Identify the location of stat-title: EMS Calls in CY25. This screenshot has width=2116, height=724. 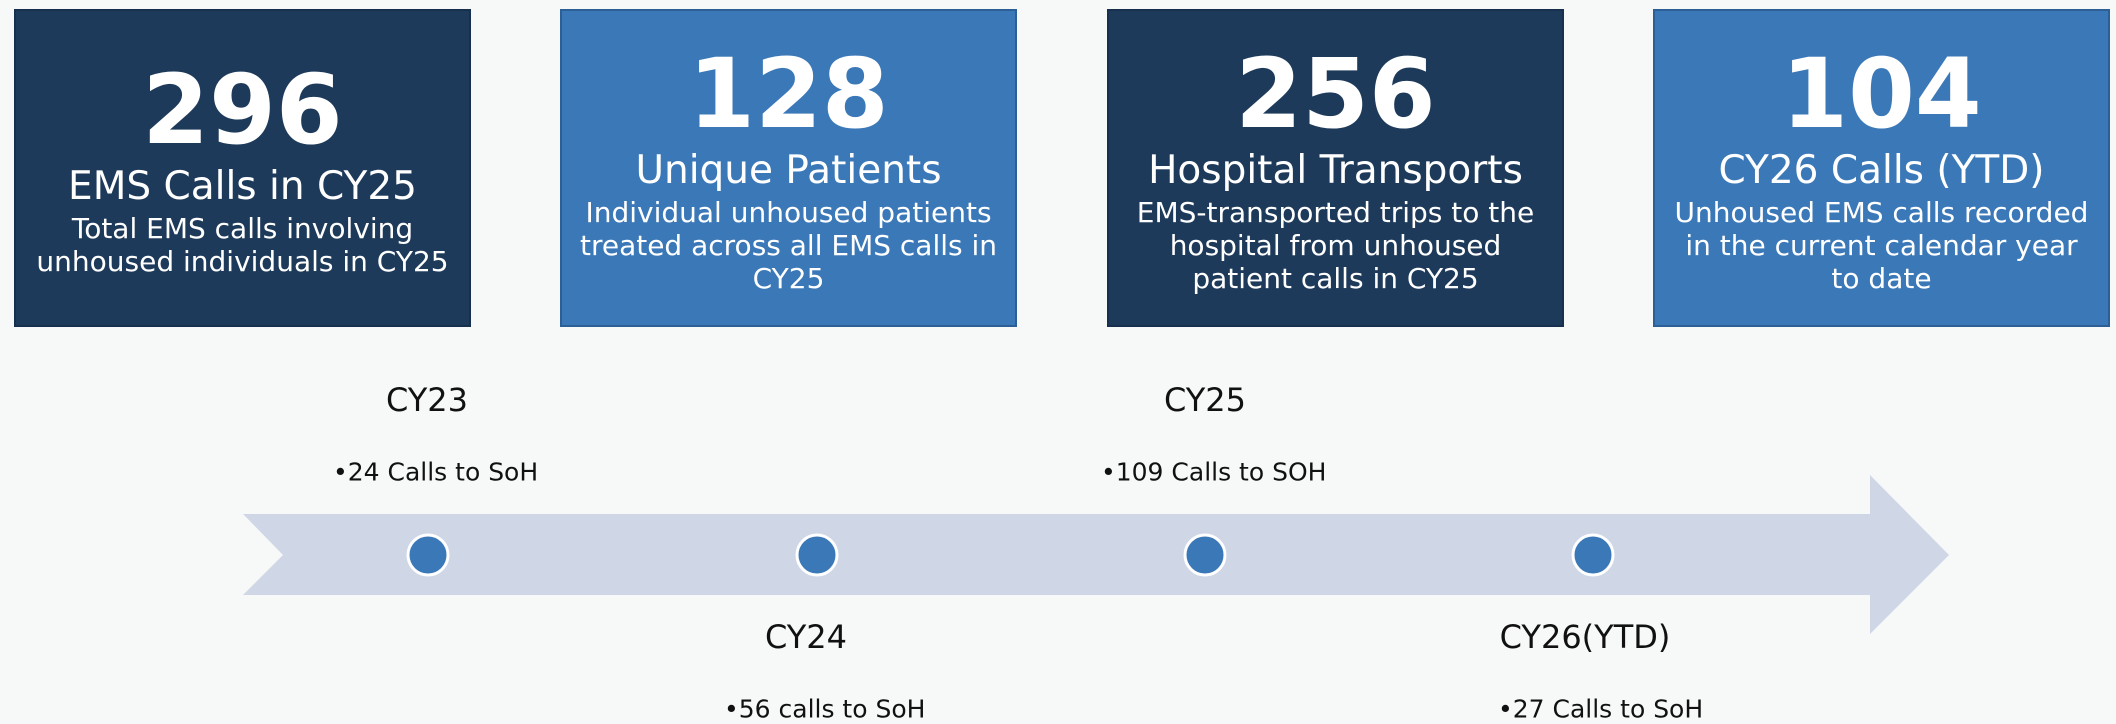
(242, 186).